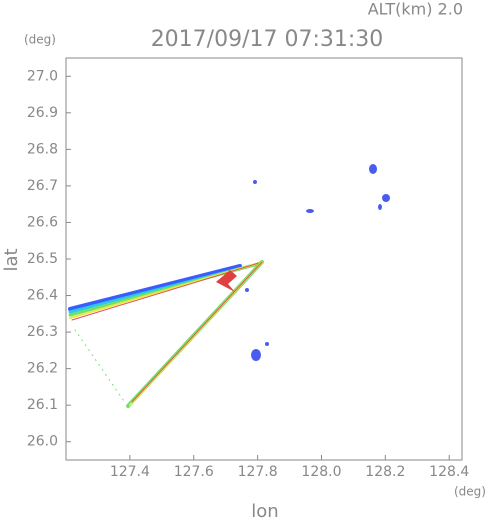 The height and width of the screenshot is (521, 491). I want to click on y-tick-label: 26.2, so click(42, 369).